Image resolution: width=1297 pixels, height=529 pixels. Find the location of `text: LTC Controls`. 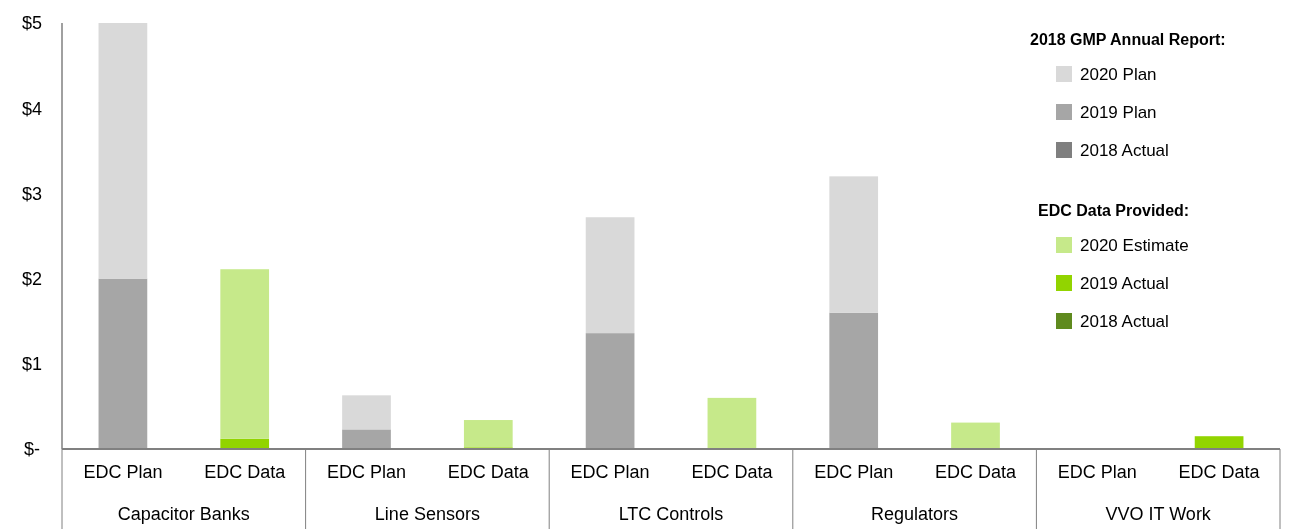

text: LTC Controls is located at coordinates (671, 514).